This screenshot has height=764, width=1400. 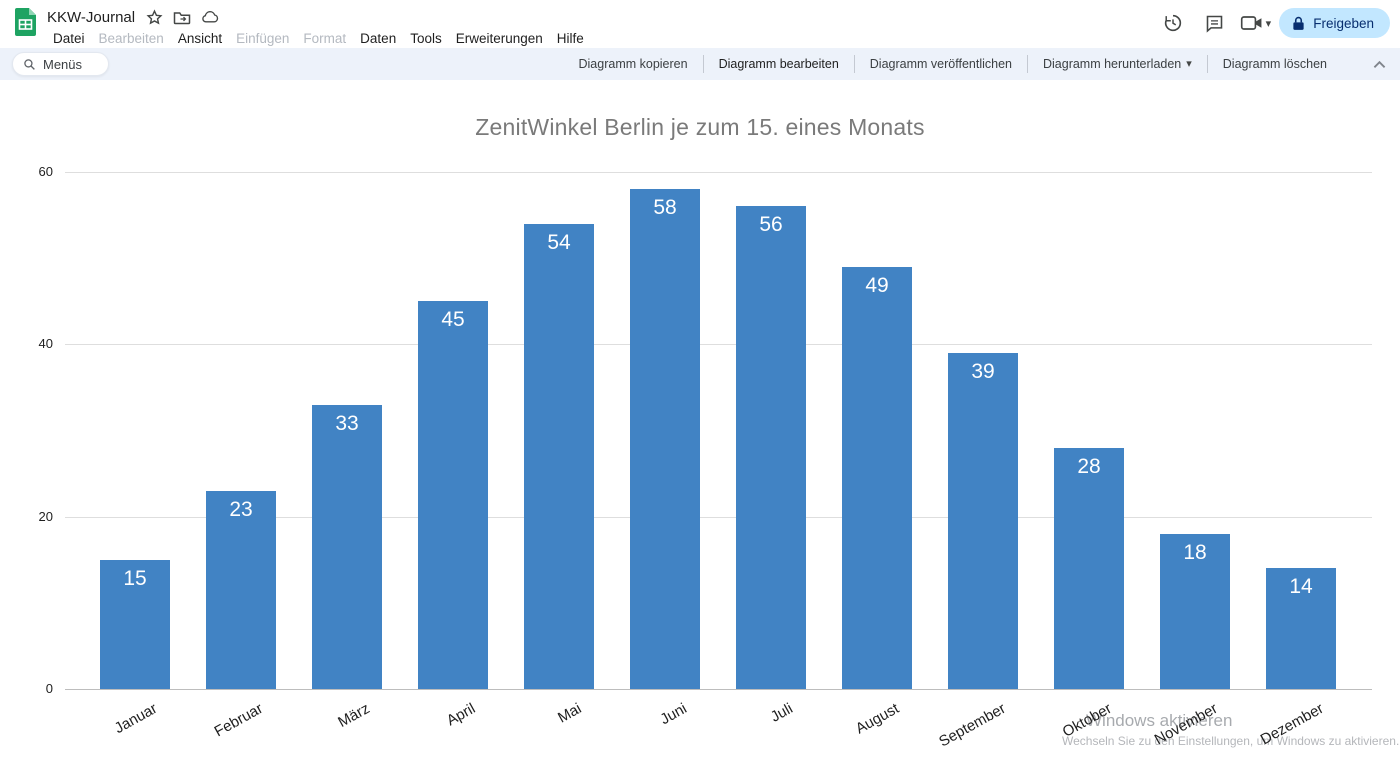 I want to click on chart-action-label: Diagramm veröffentlichen, so click(x=940, y=64).